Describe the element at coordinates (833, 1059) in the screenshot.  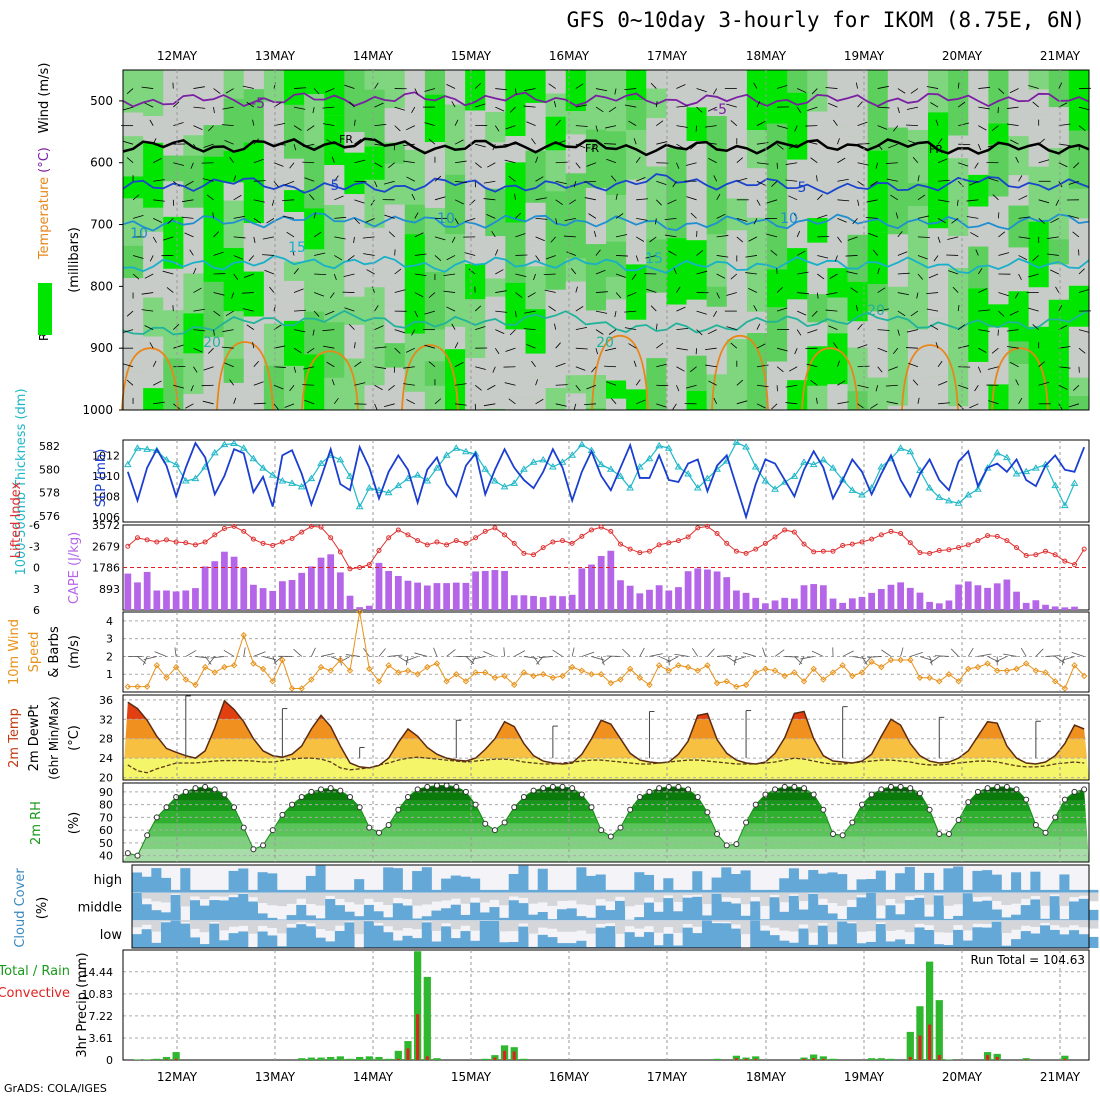
I see `precip-total-bar` at that location.